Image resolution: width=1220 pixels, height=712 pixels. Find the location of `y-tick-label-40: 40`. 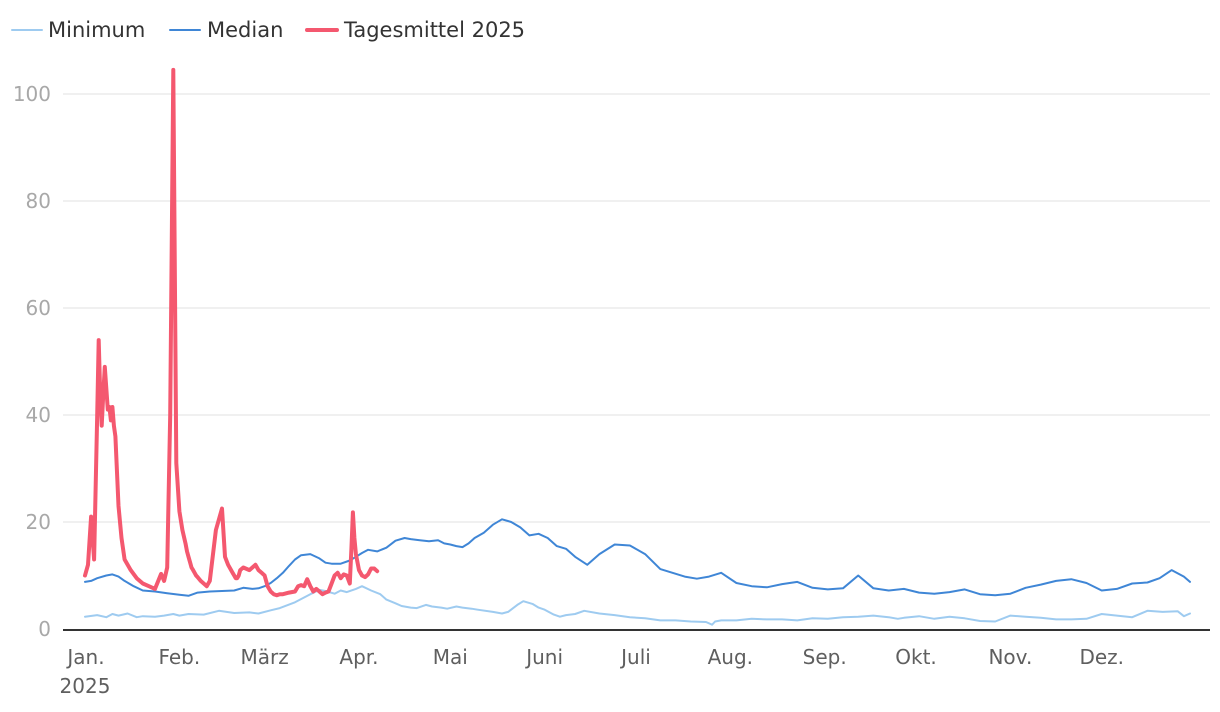

y-tick-label-40: 40 is located at coordinates (38, 415).